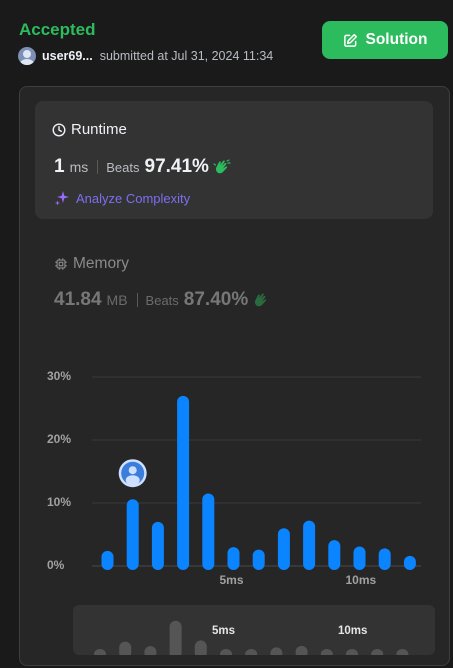  I want to click on solution-button-label: Solution, so click(396, 39).